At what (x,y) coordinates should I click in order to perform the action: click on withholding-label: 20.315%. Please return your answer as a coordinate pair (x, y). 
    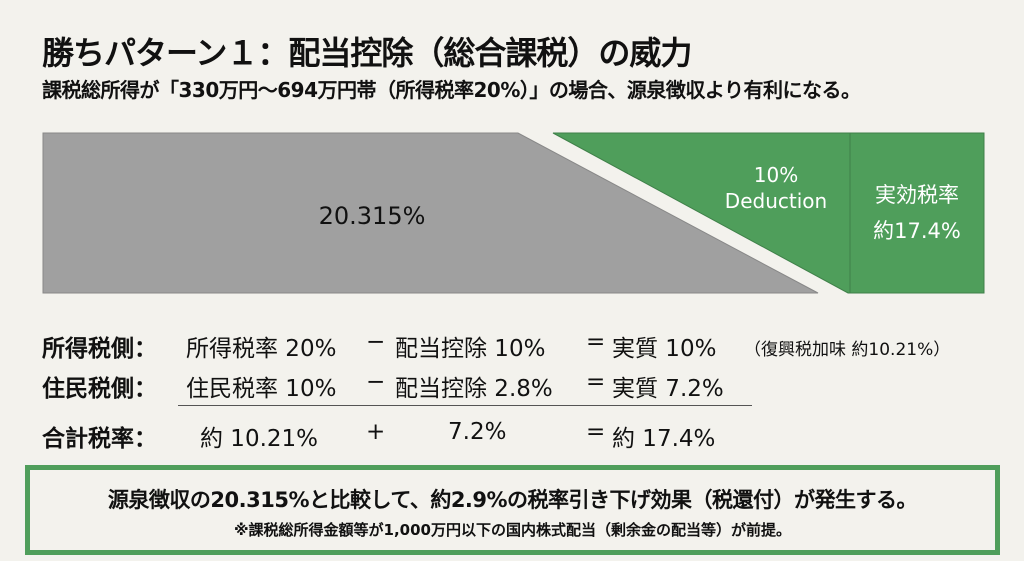
    Looking at the image, I should click on (372, 216).